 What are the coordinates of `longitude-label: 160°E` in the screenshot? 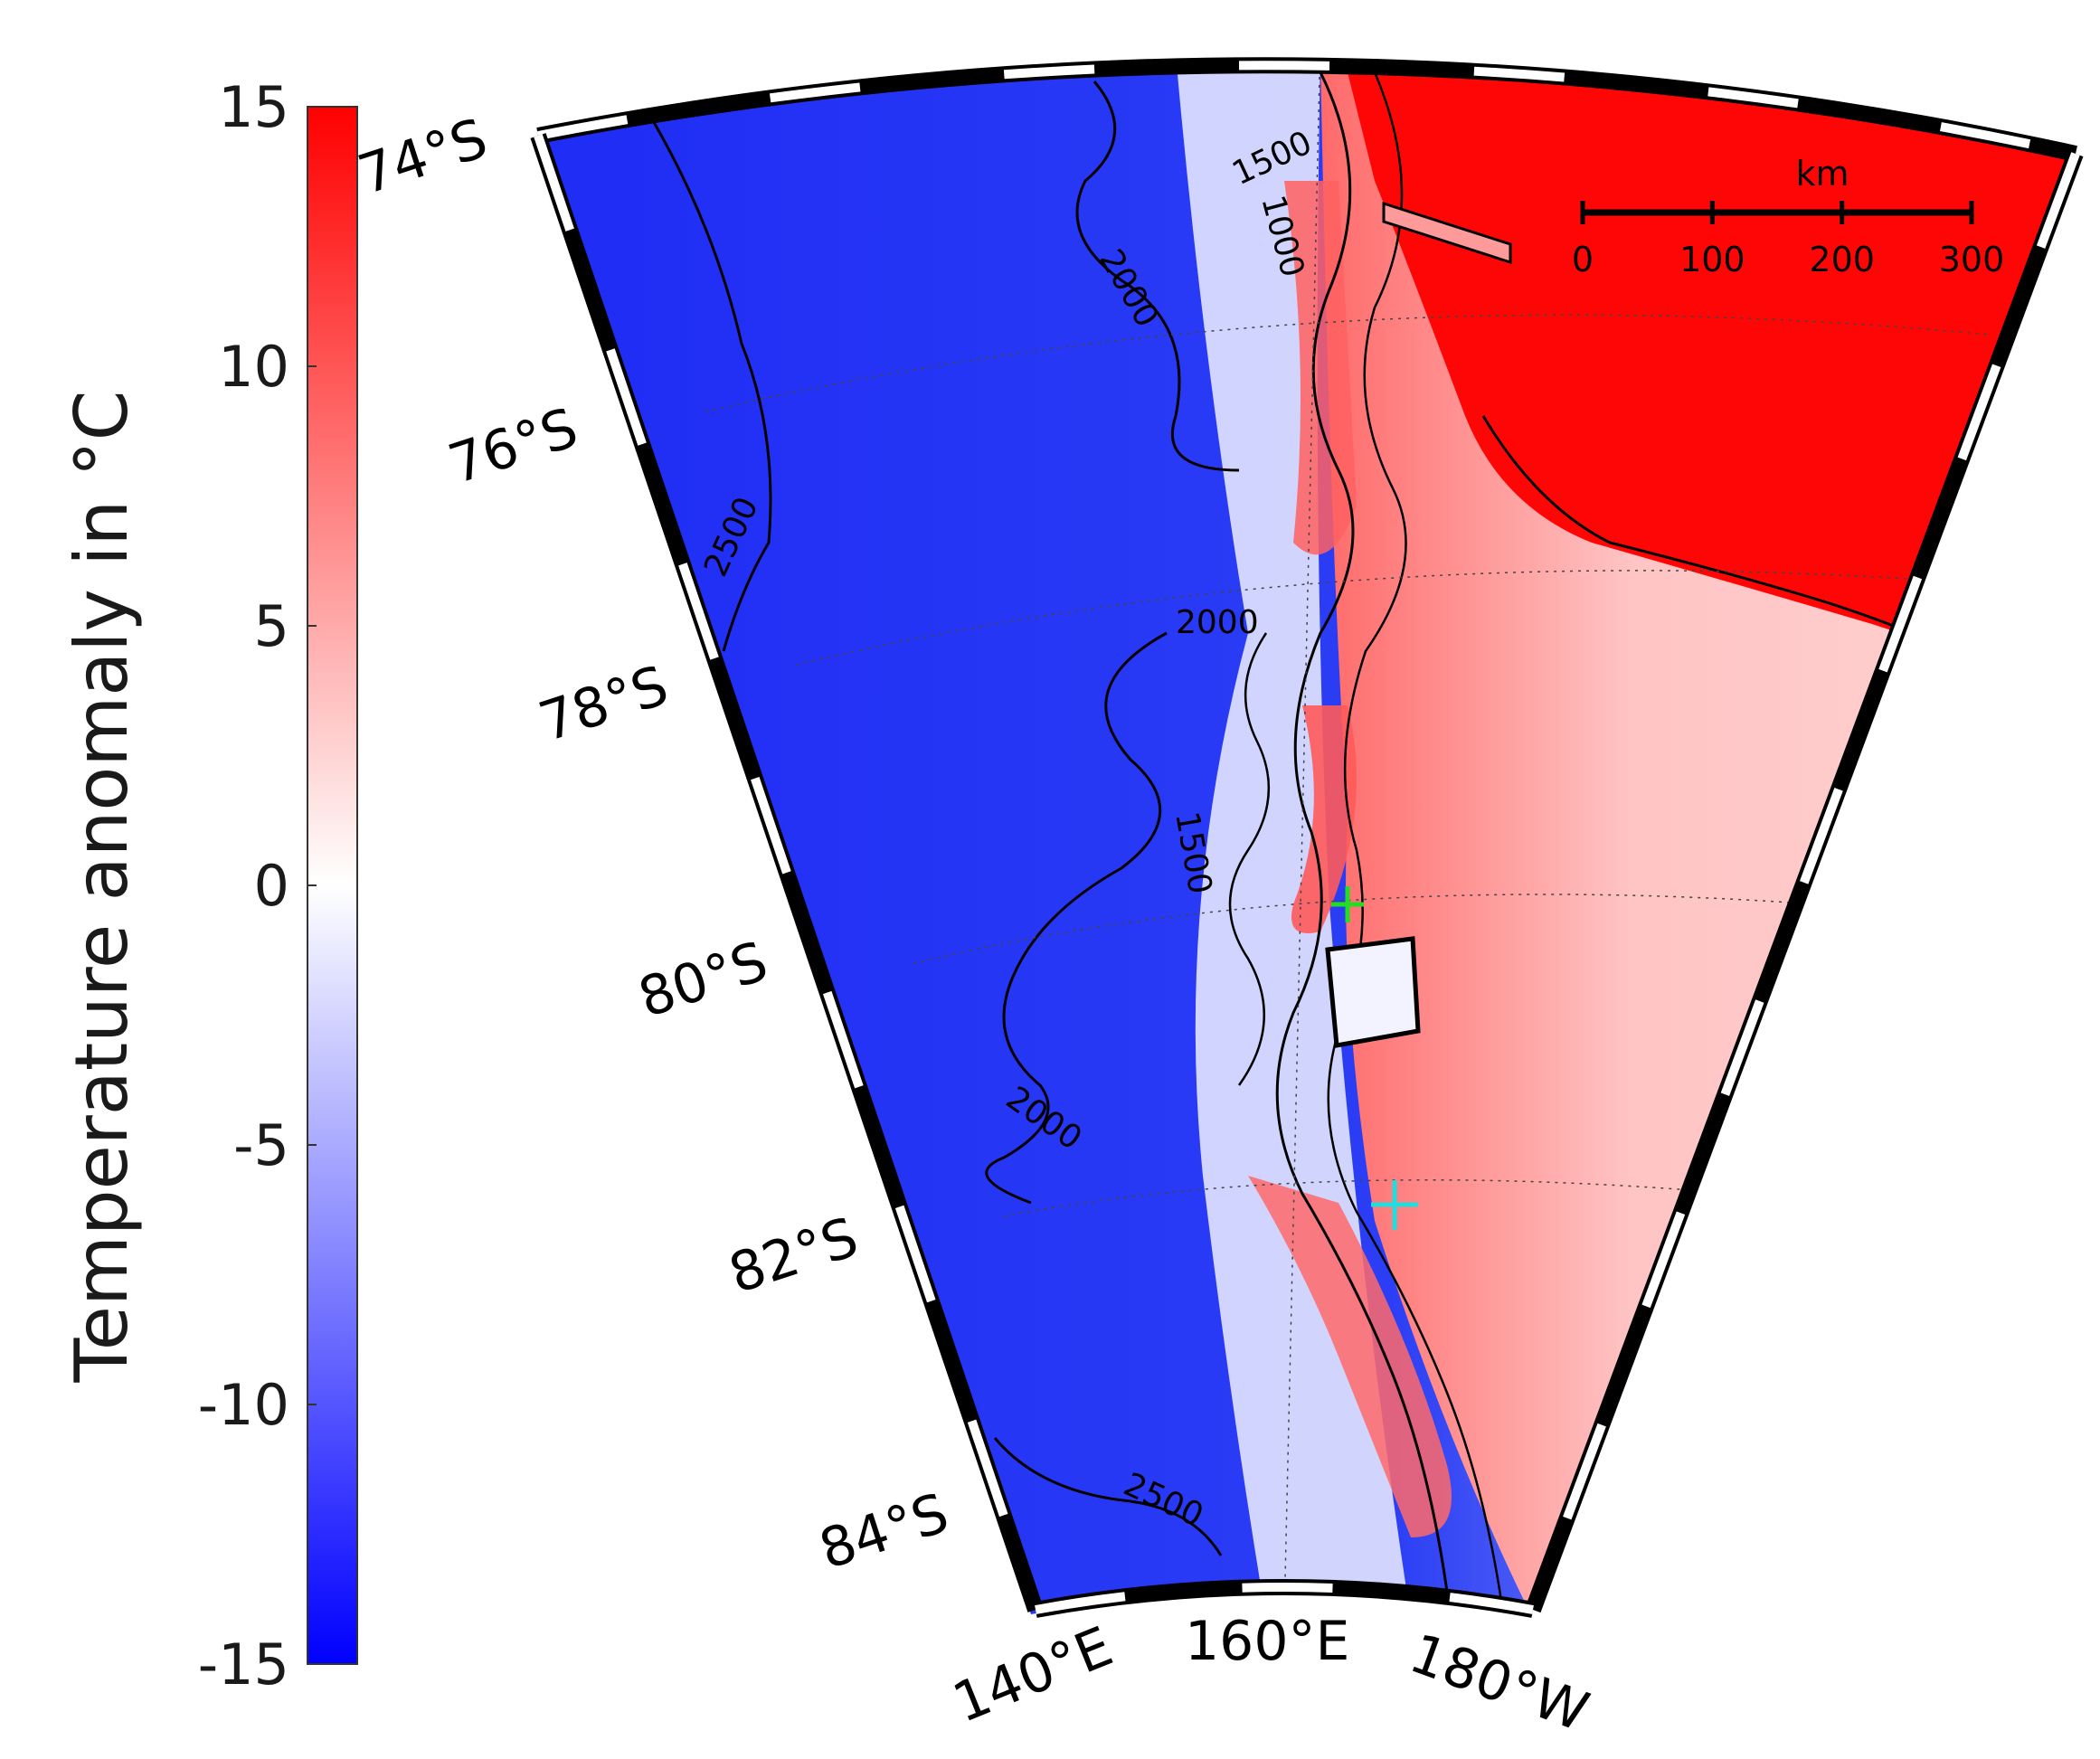 It's located at (1267, 1641).